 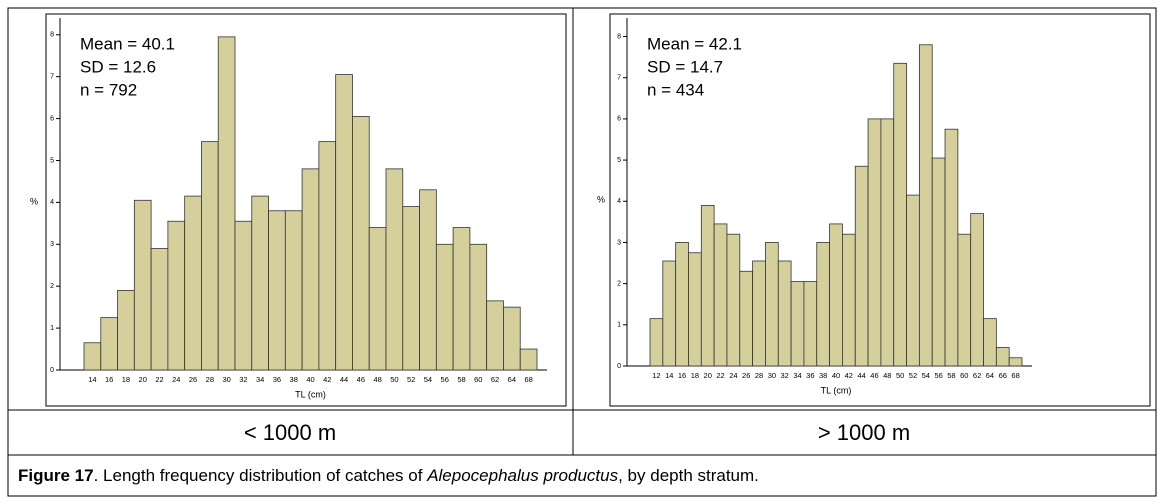 What do you see at coordinates (887, 375) in the screenshot?
I see `x-tick-label: 48` at bounding box center [887, 375].